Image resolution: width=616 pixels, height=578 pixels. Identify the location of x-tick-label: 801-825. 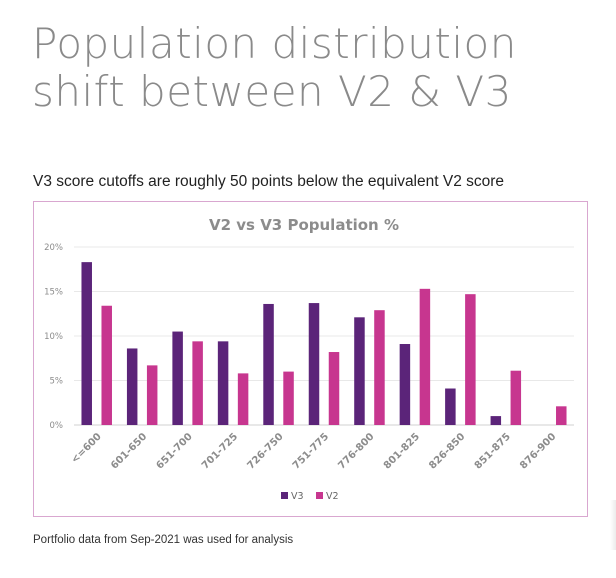
(402, 451).